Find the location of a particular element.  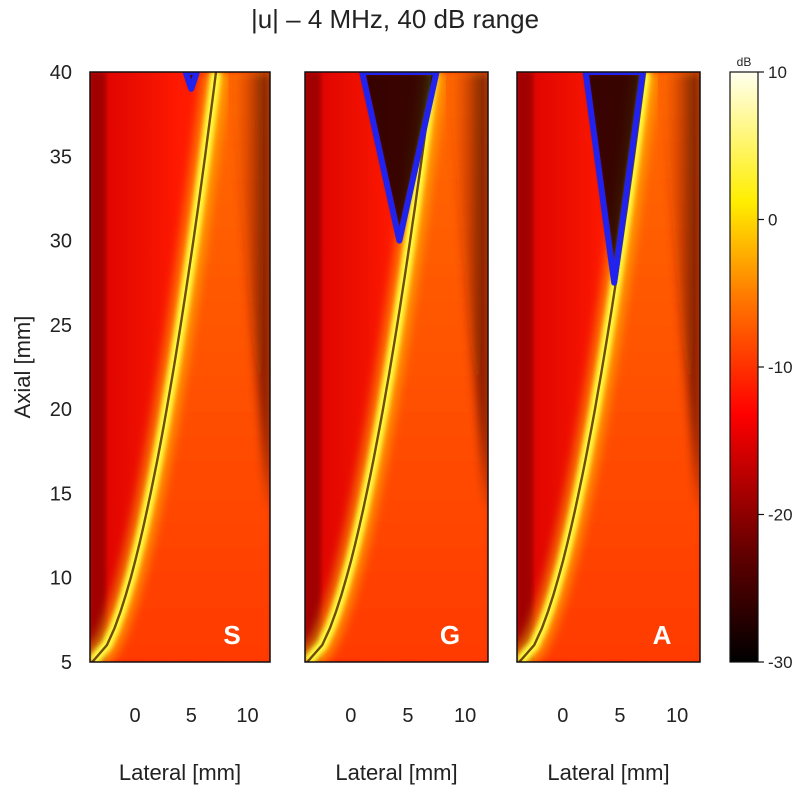

y-axis-label: Axial [mm] is located at coordinates (22, 367).